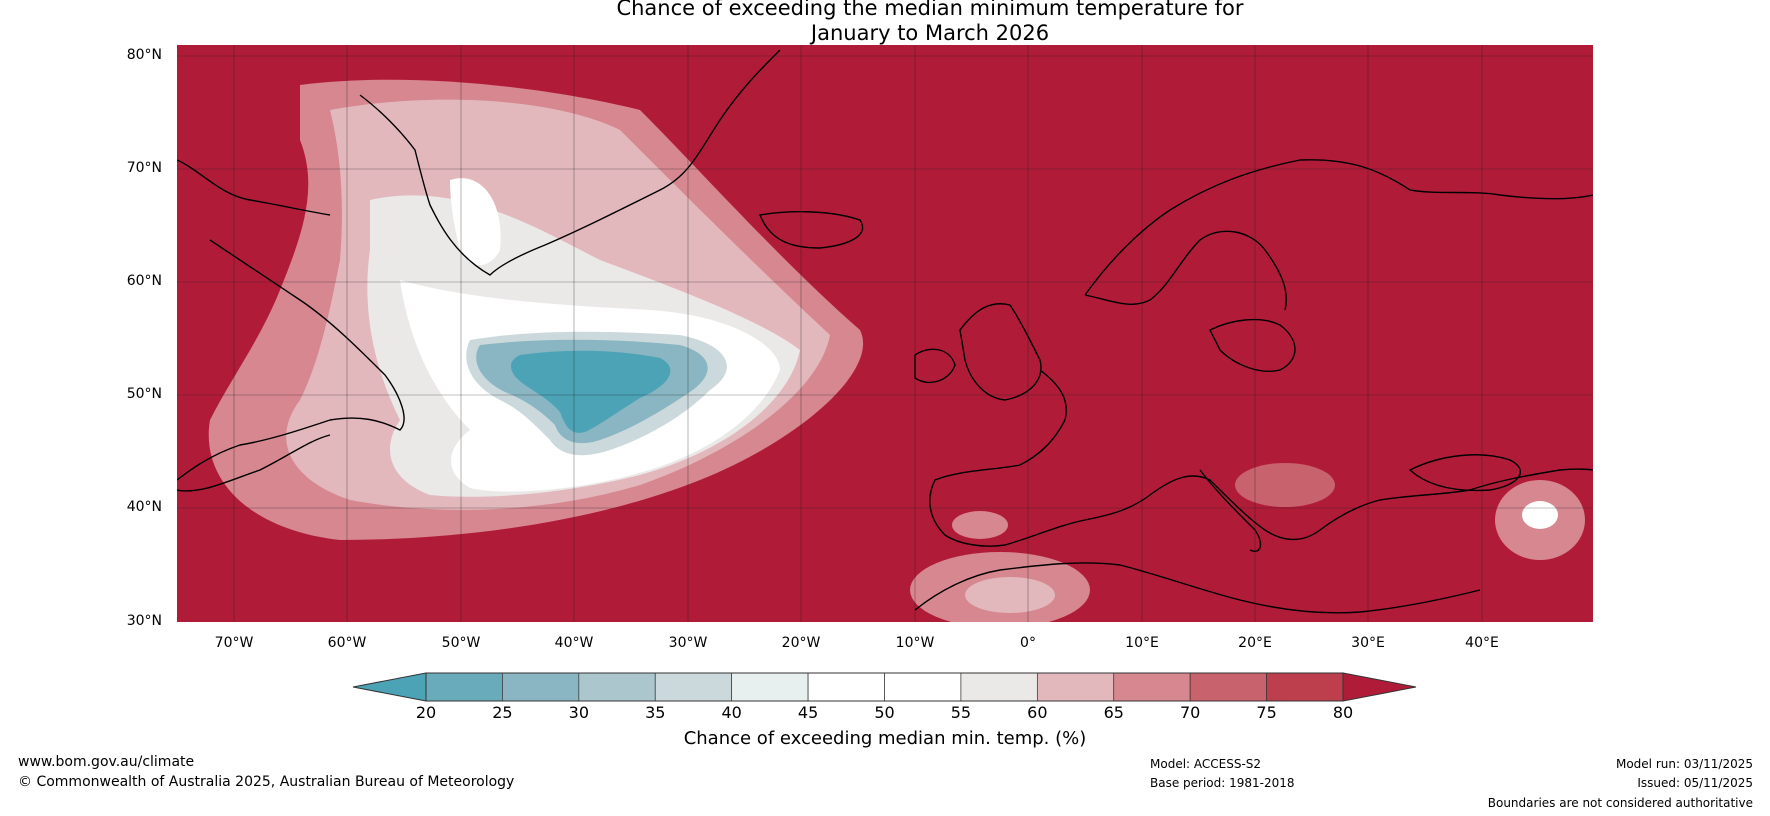 This screenshot has width=1770, height=816. I want to click on coast-norway-south, so click(1185, 270).